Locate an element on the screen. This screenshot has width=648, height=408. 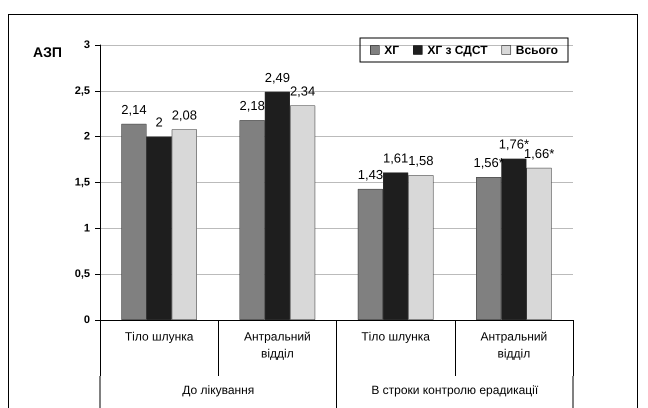
data-label: 2,14 is located at coordinates (134, 109).